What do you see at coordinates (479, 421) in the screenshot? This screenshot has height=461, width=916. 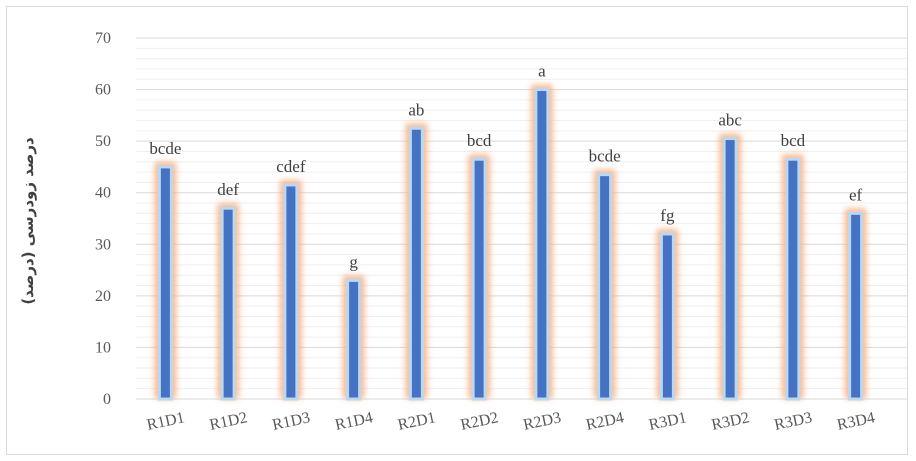 I see `x-category-label: R2D2` at bounding box center [479, 421].